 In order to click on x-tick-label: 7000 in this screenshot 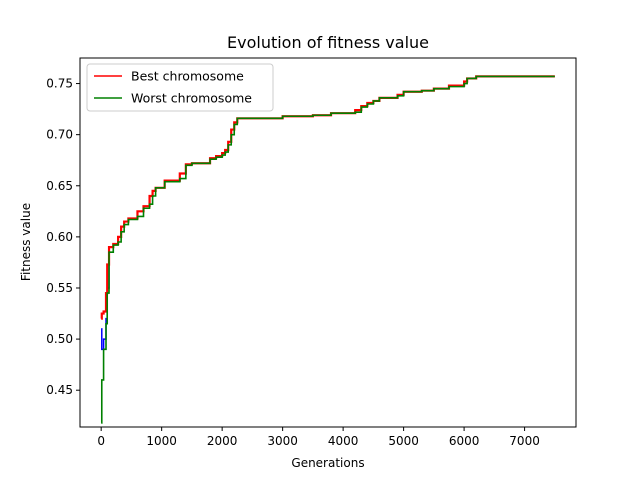, I will do `click(524, 441)`.